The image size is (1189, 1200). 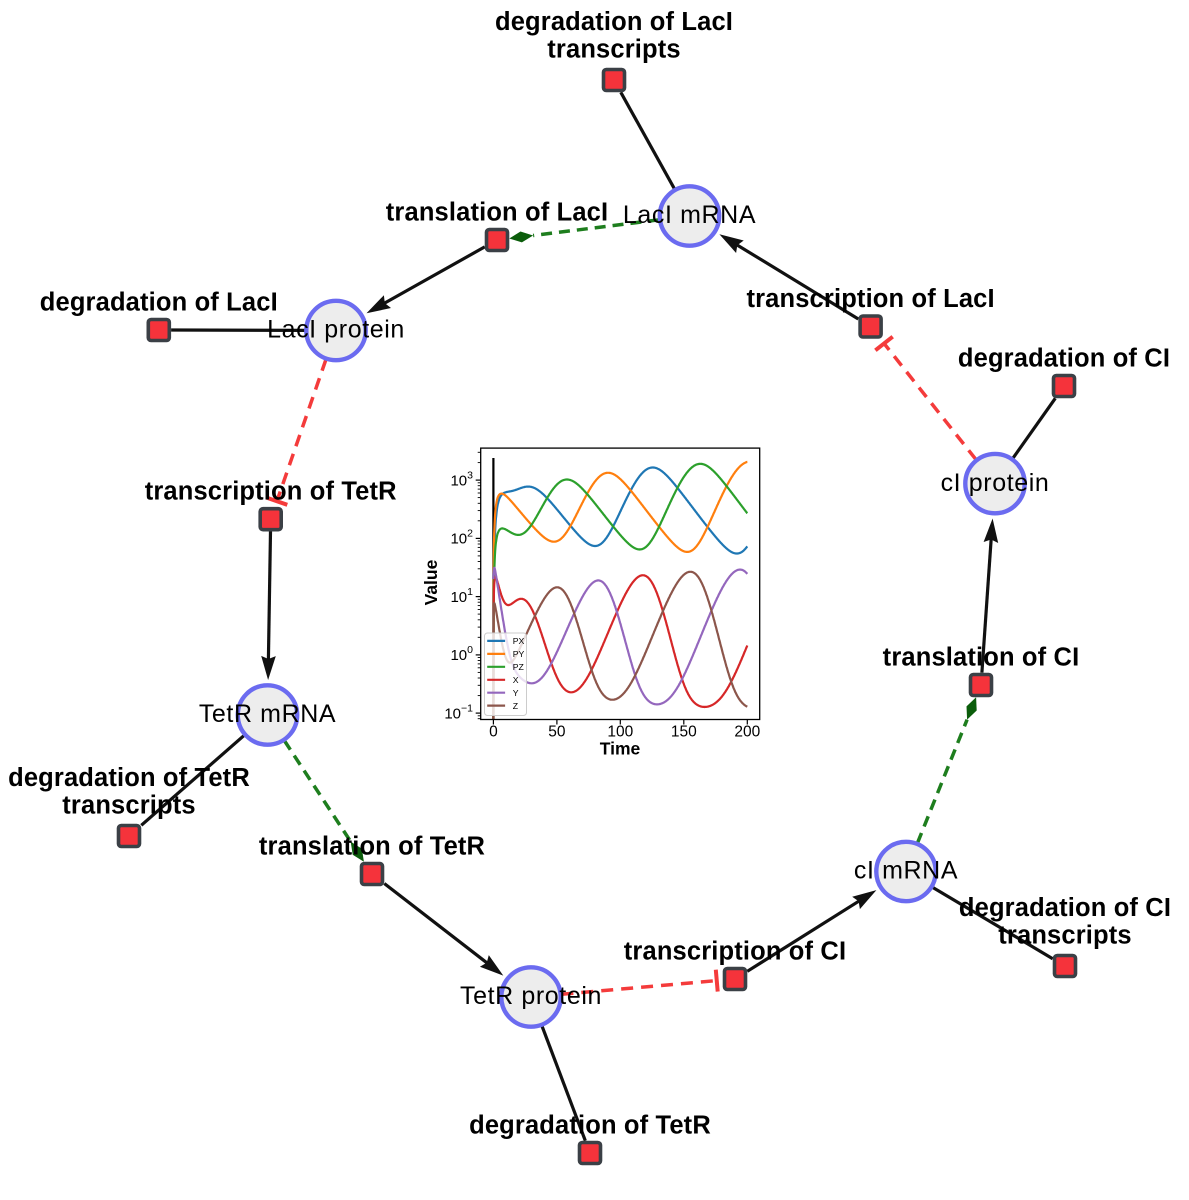 What do you see at coordinates (461, 479) in the screenshot?
I see `svg-text: 103` at bounding box center [461, 479].